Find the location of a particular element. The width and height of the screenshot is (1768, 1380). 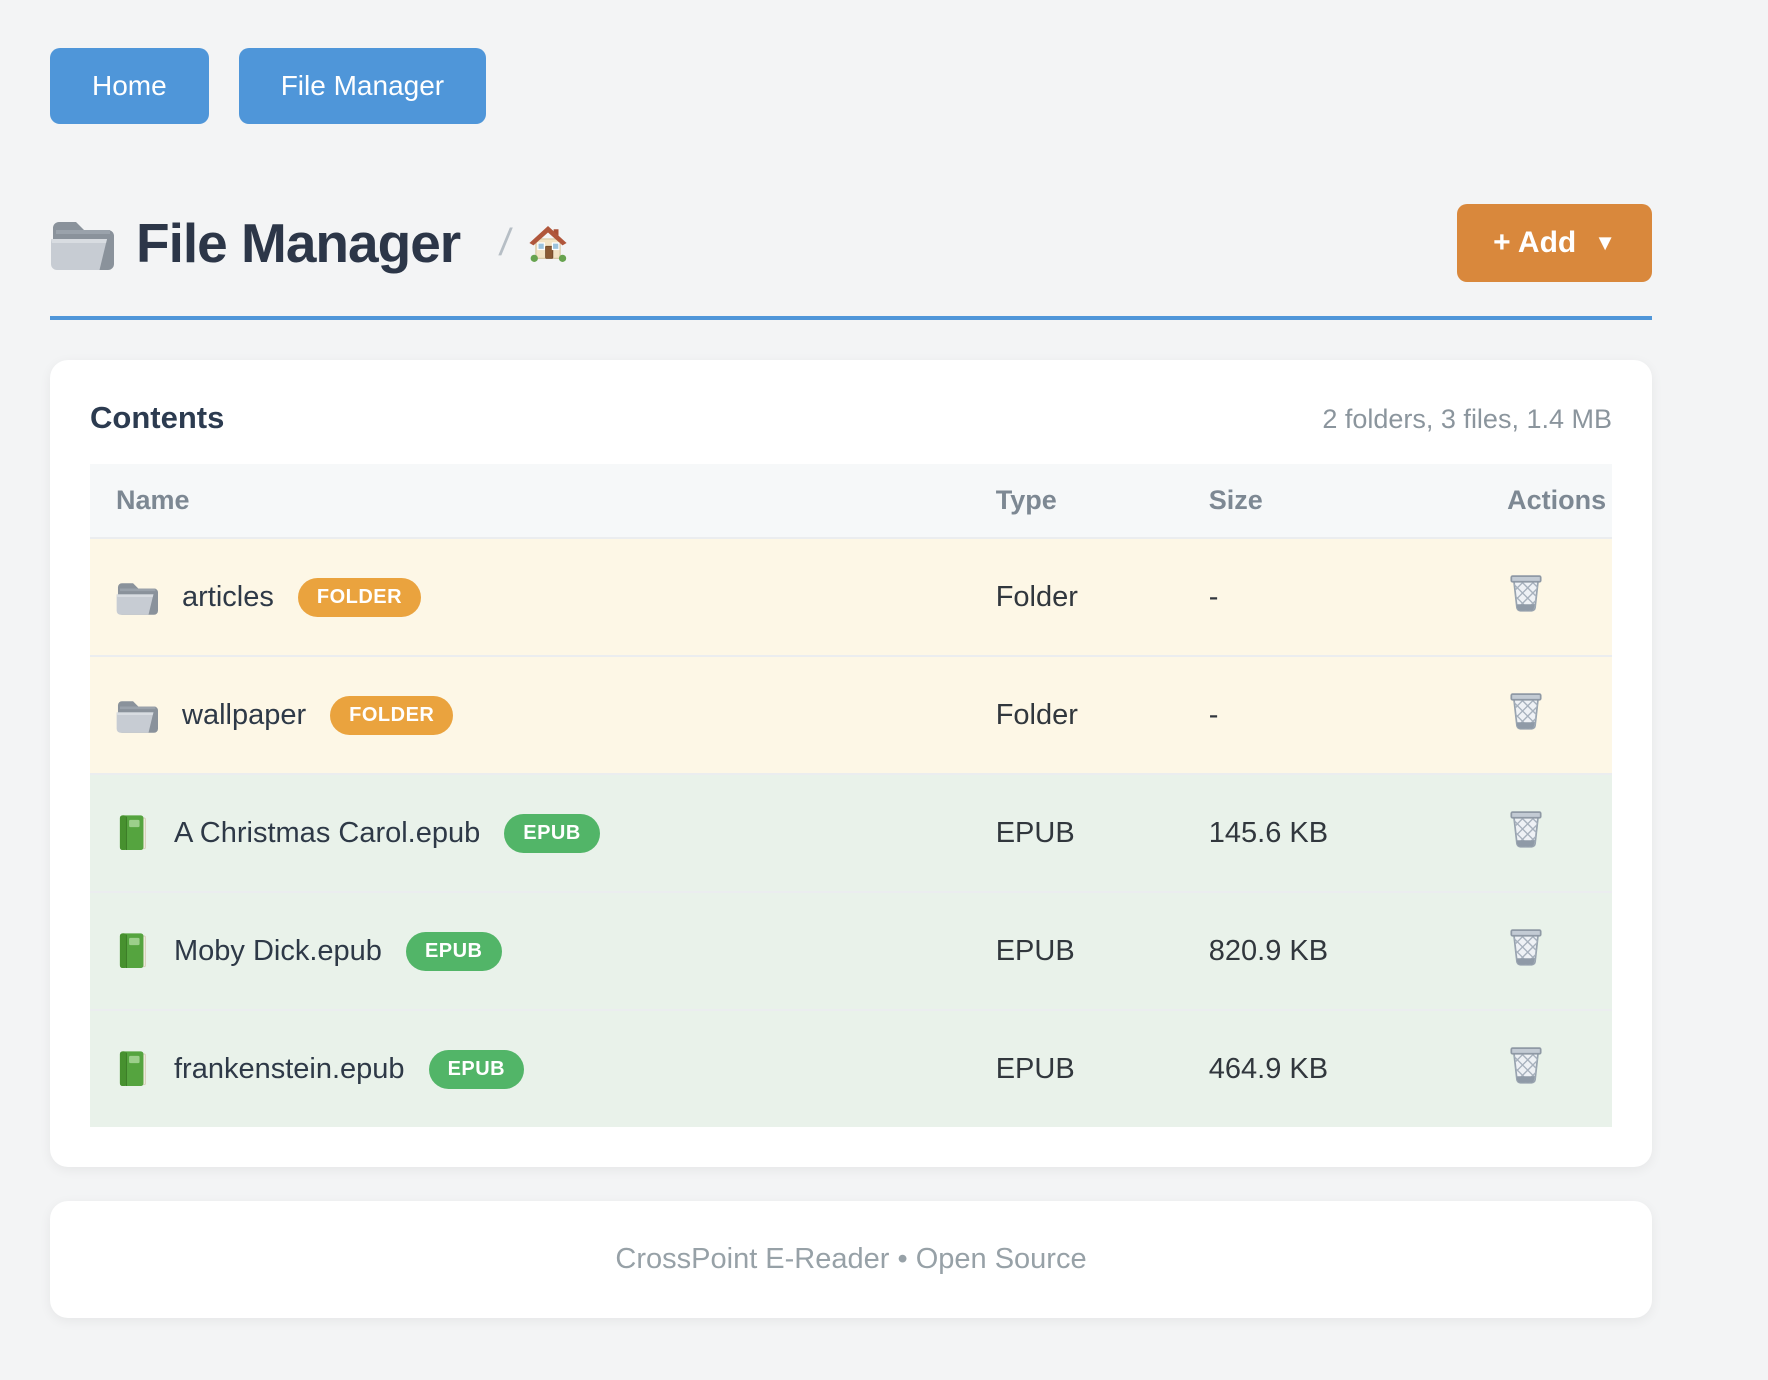

item-name: Moby Dick.epub is located at coordinates (278, 950).